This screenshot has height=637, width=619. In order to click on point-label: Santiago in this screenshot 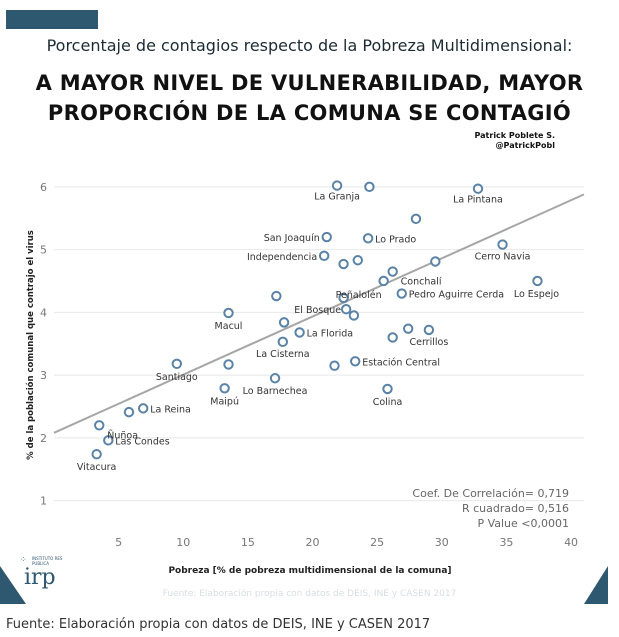, I will do `click(177, 377)`.